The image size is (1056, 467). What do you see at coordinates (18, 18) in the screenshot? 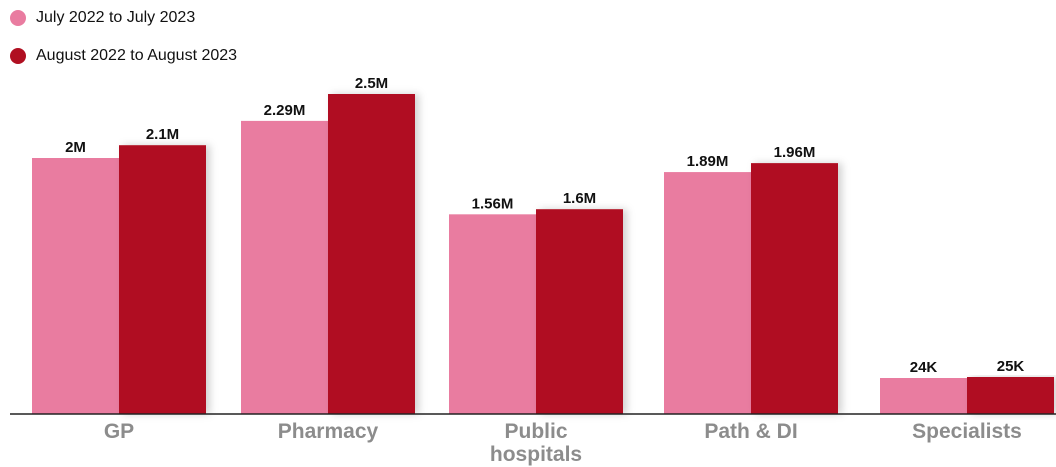
I see `legend-swatch-july` at bounding box center [18, 18].